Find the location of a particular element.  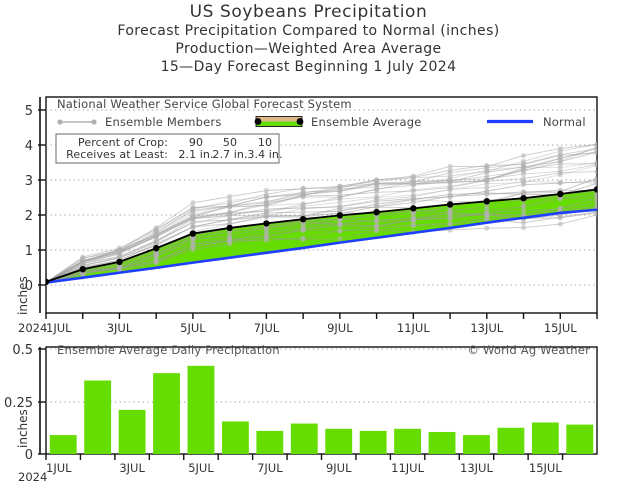

normal-line is located at coordinates (321, 246).